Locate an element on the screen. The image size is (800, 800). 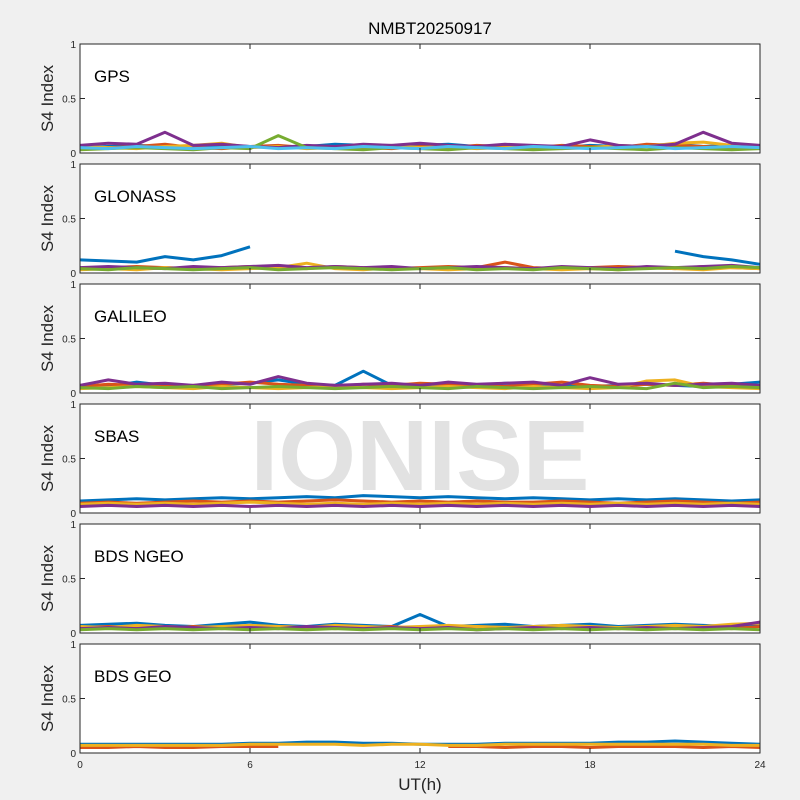
panel-bds-geo: 0 6 12 18 24 0 0.5 1 S4 Index BDS GEO is located at coordinates (402, 705).